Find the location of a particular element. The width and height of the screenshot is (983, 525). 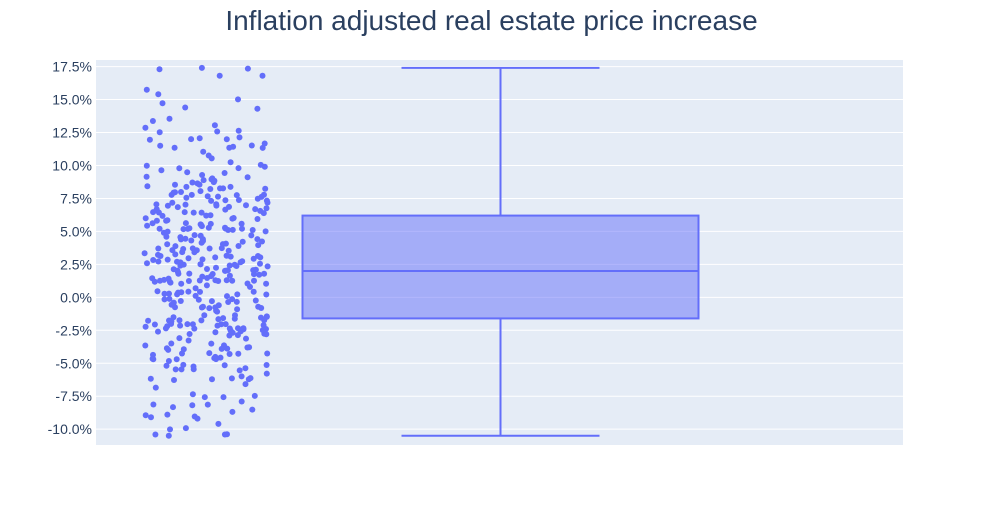

y-tick-label: 15.0% is located at coordinates (72, 100).